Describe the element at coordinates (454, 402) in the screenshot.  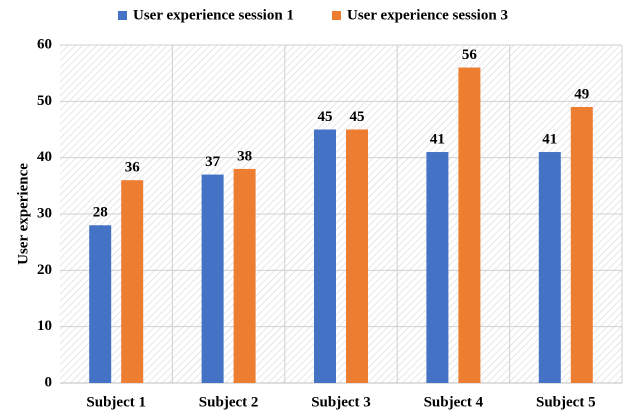
I see `x-tick-label: Subject 4` at that location.